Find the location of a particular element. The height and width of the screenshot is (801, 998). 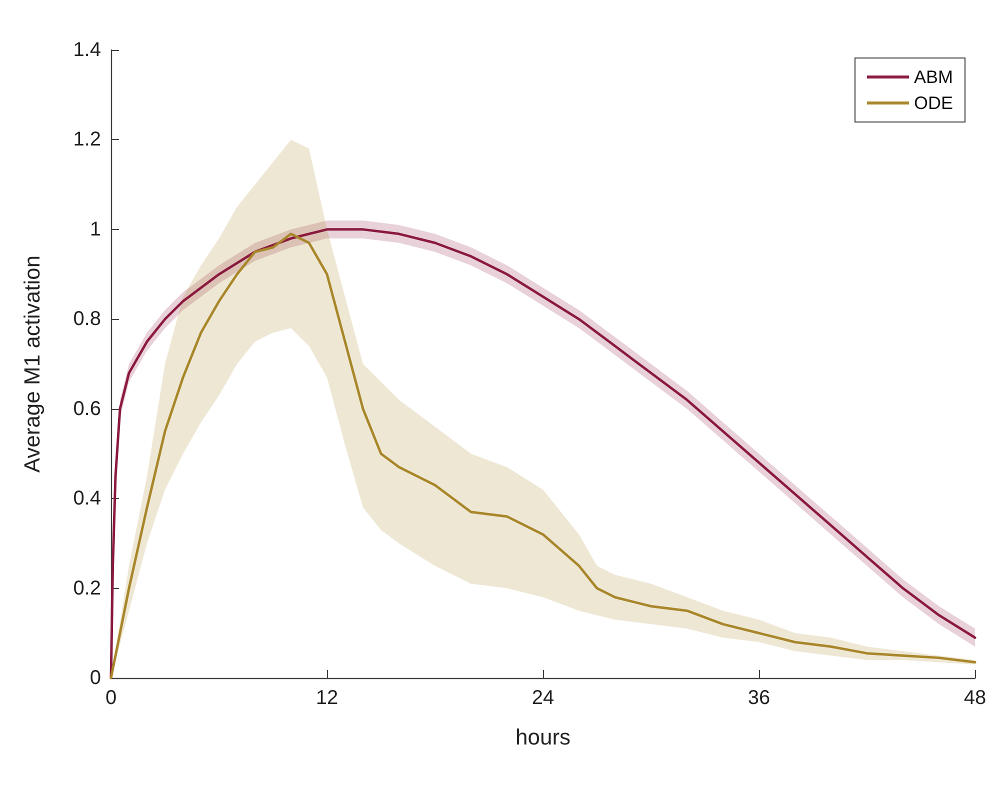

legend-label: ABM is located at coordinates (934, 77).